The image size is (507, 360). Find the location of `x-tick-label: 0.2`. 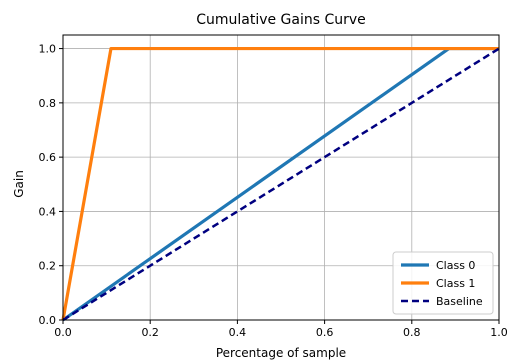

x-tick-label: 0.2 is located at coordinates (150, 332).